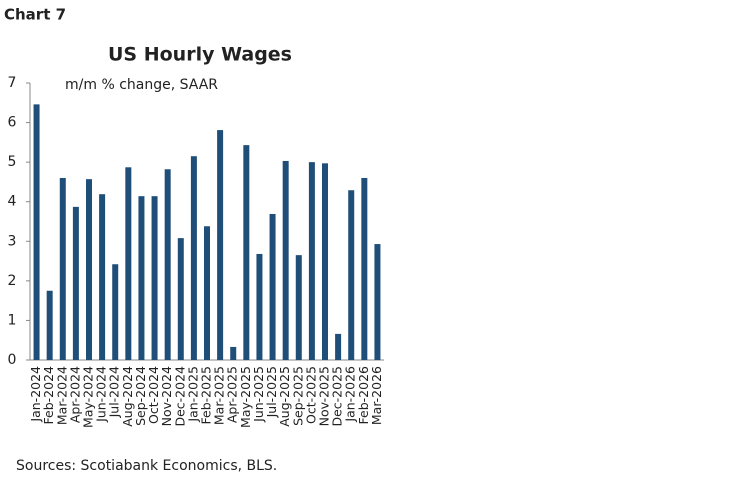 The width and height of the screenshot is (748, 483). Describe the element at coordinates (35, 394) in the screenshot. I see `x-tick-label: Jan-2024` at that location.